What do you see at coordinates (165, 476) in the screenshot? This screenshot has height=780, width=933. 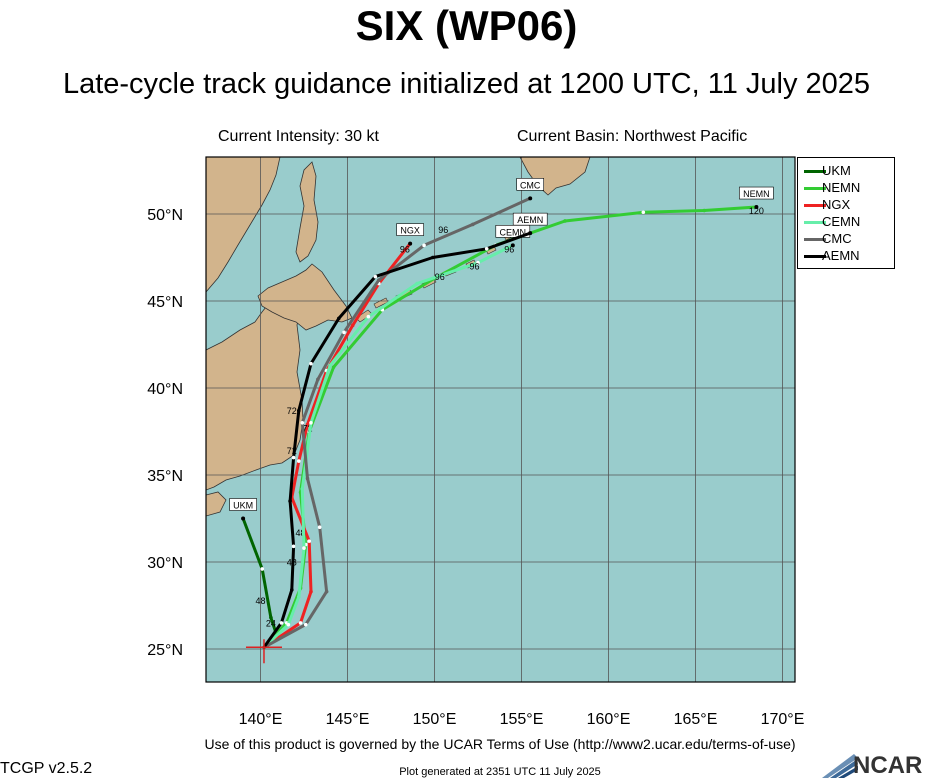 I see `lat-tick-label: 35°N` at bounding box center [165, 476].